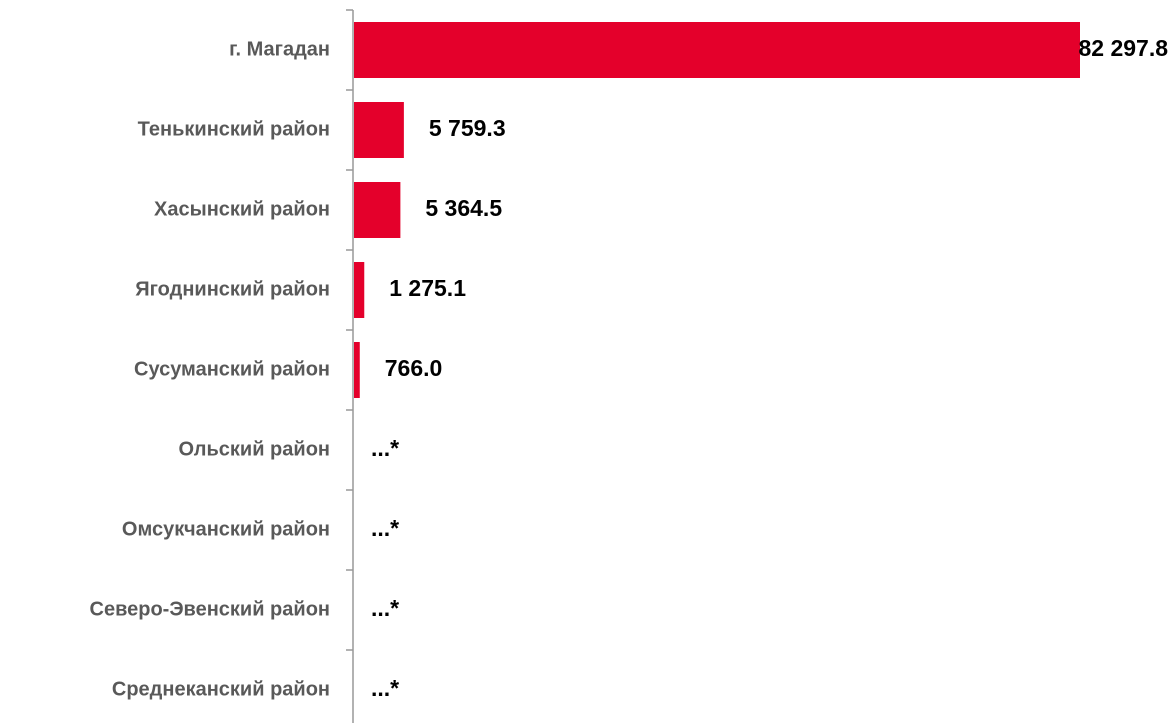 This screenshot has width=1173, height=728. What do you see at coordinates (467, 128) in the screenshot?
I see `value-label: 5 759.3` at bounding box center [467, 128].